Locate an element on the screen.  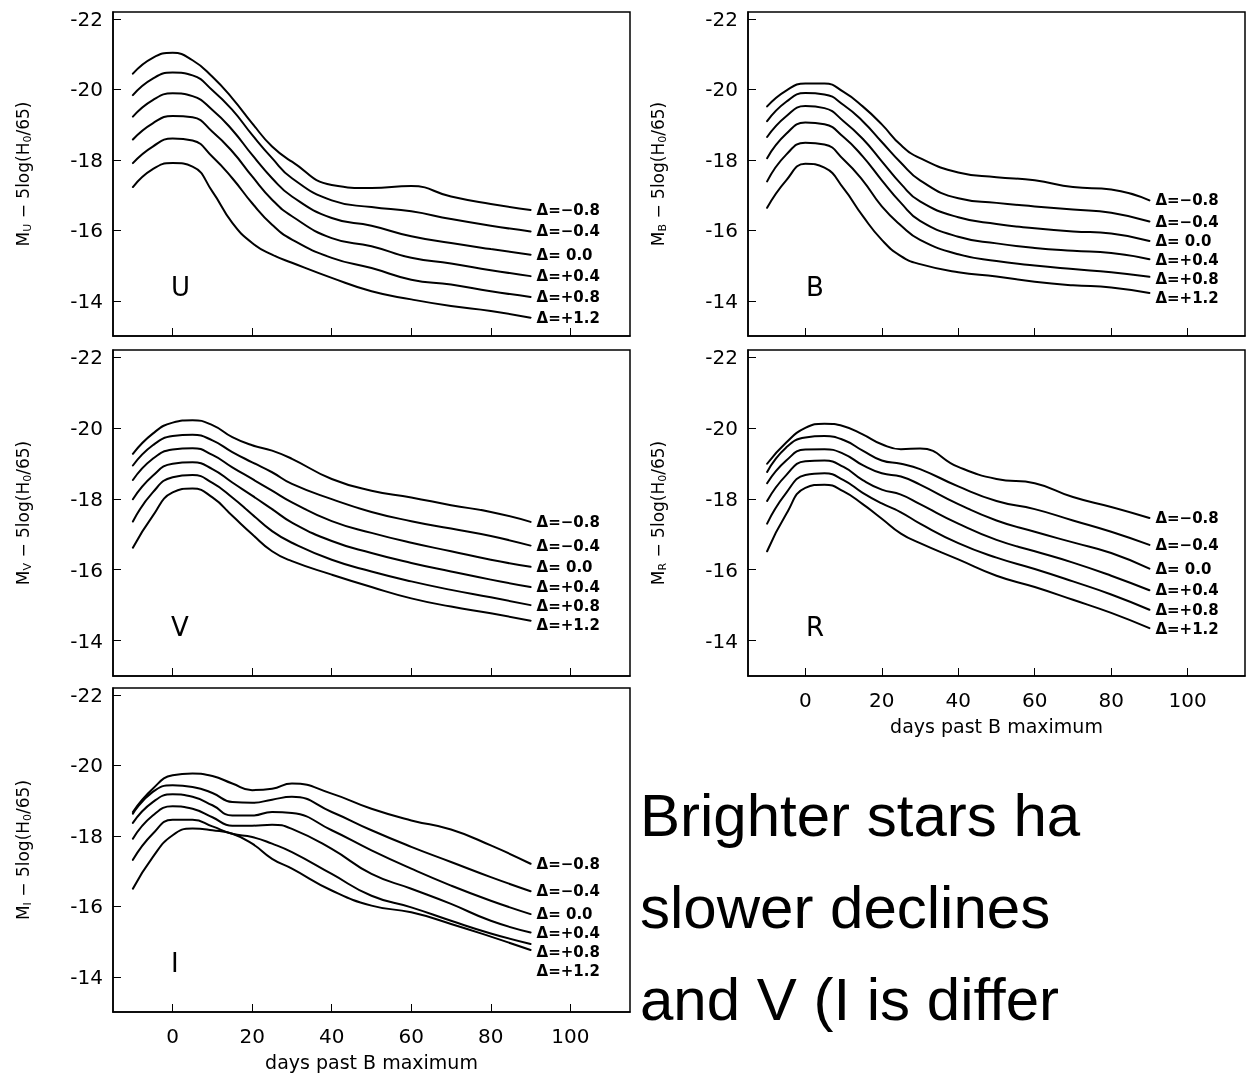
annotation: U is located at coordinates (181, 287).